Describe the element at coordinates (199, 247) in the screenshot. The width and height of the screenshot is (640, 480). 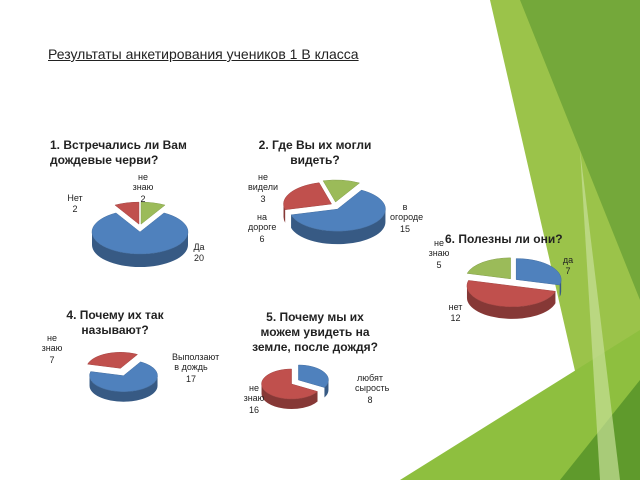
I see `category-label: Да` at that location.